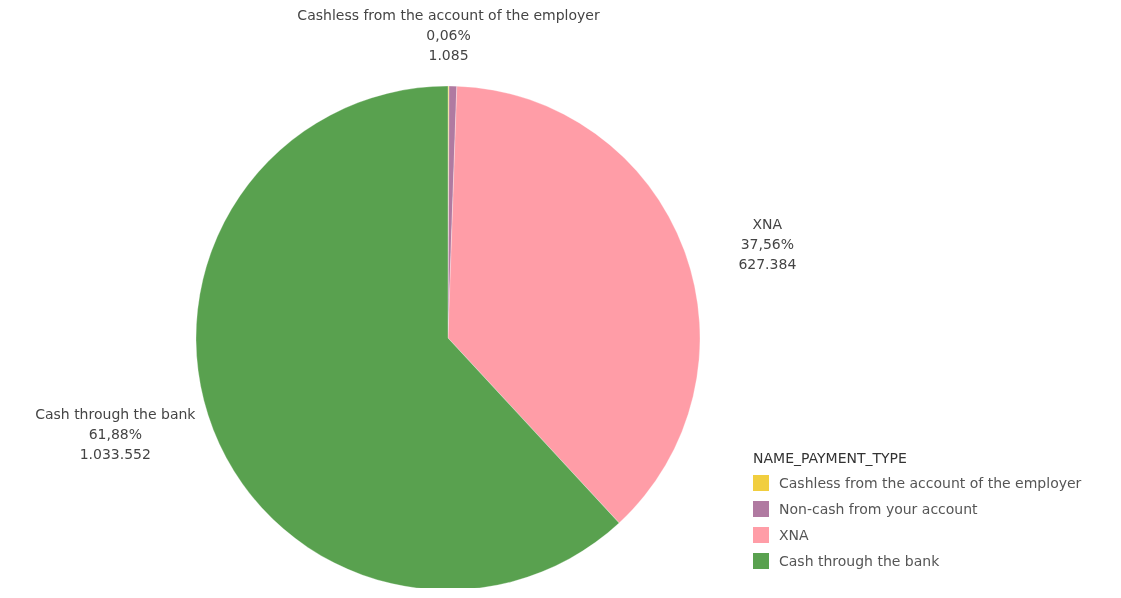 The height and width of the screenshot is (598, 1121). What do you see at coordinates (448, 45) in the screenshot?
I see `data-label: 0,06% 1.085` at bounding box center [448, 45].